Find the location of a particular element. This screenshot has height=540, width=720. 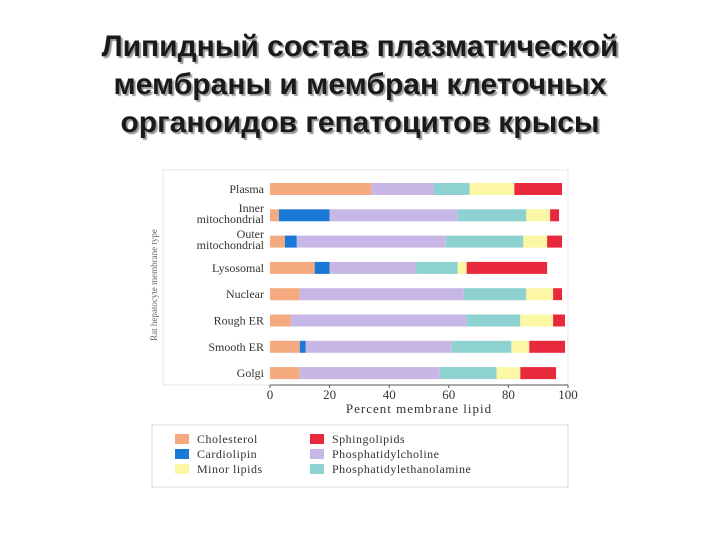

category-label: Lysosomal is located at coordinates (238, 268).